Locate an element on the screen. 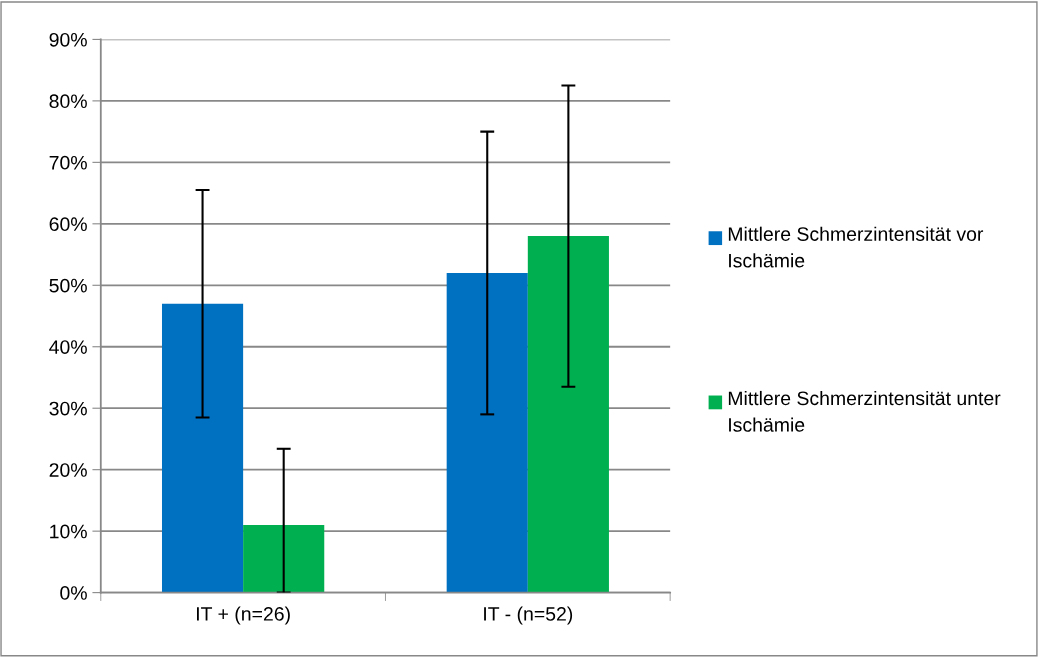 This screenshot has width=1039, height=657. y-tick-label: 10% is located at coordinates (68, 531).